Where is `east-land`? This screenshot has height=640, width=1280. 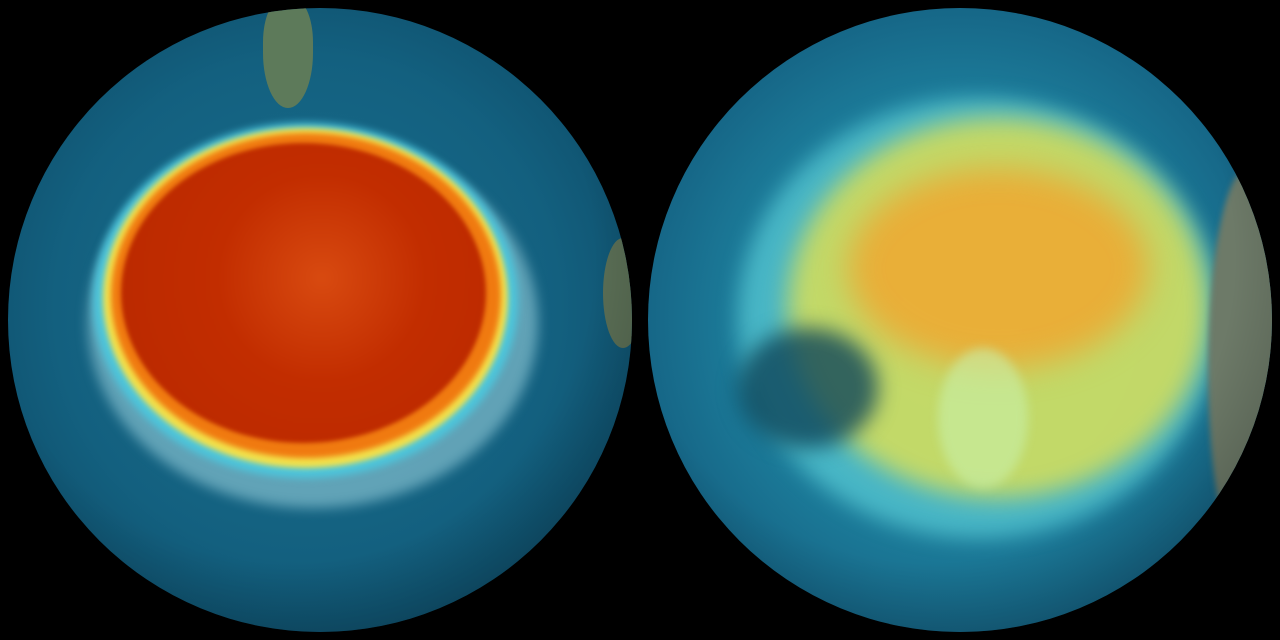
east-land is located at coordinates (1240, 368).